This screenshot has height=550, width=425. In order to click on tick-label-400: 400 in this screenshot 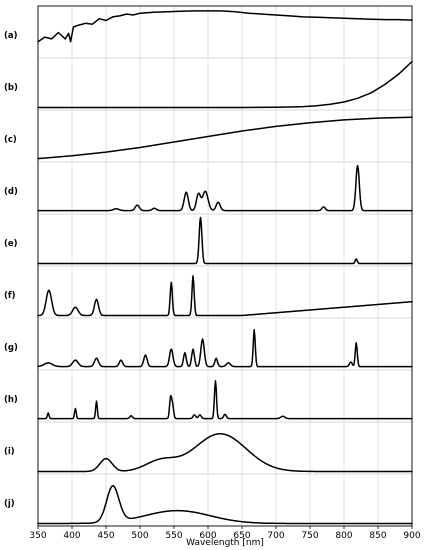, I will do `click(71, 536)`.